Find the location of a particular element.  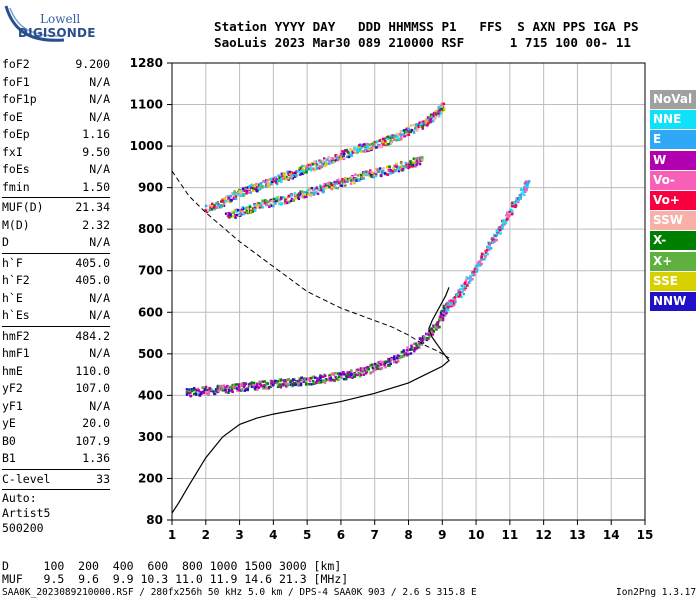

y-tick-label: 900 is located at coordinates (150, 188).